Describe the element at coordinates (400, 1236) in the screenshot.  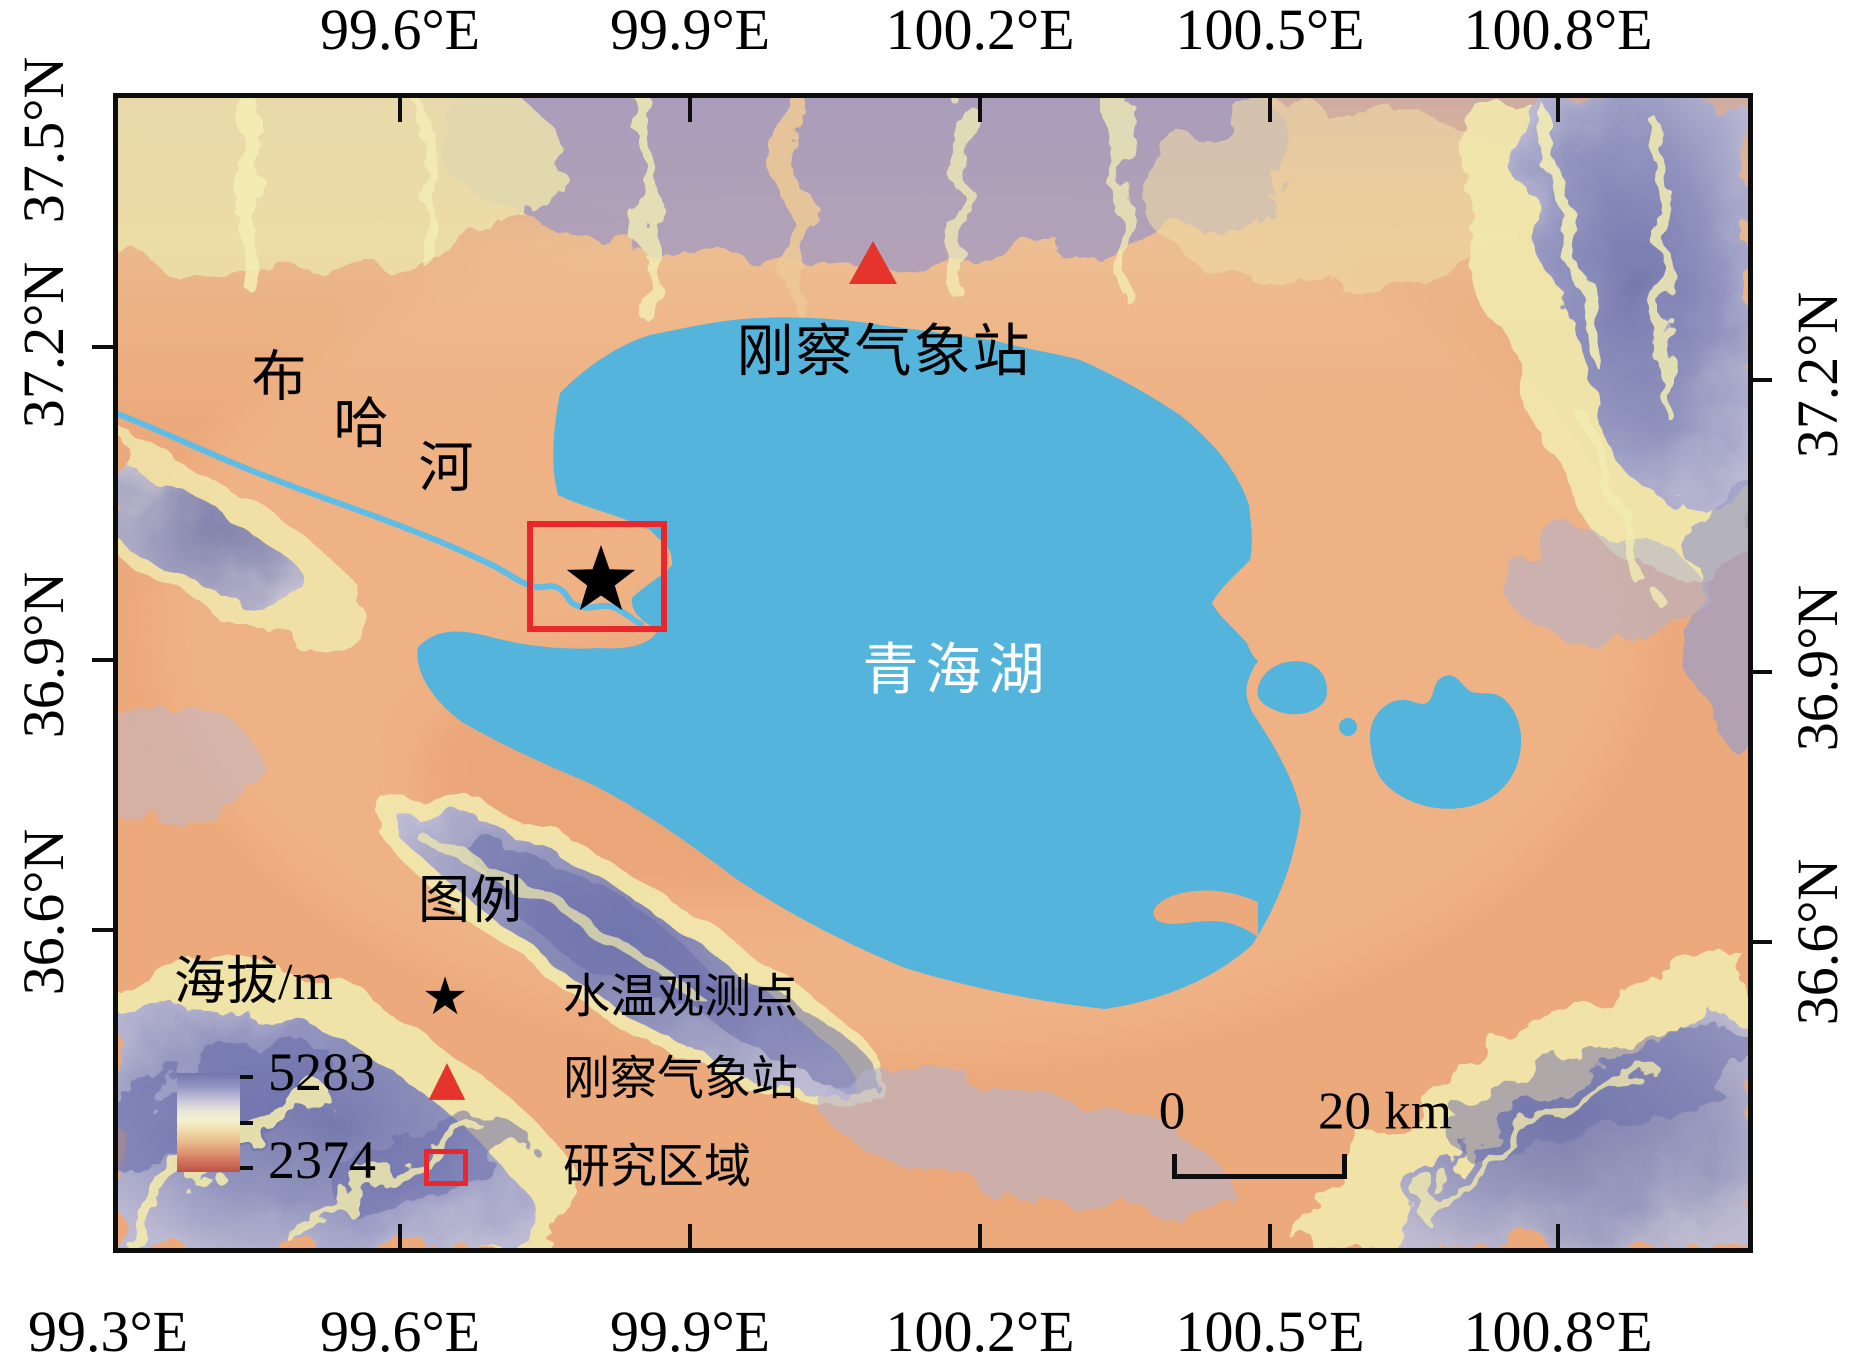
I see `tick-bottom-99.6E` at that location.